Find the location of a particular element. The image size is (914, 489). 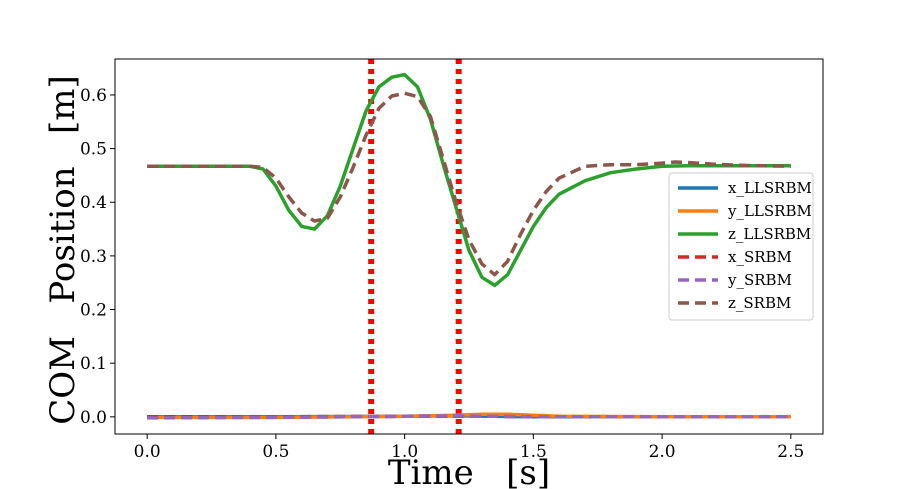

x-tick-label: 0.5 is located at coordinates (275, 452).